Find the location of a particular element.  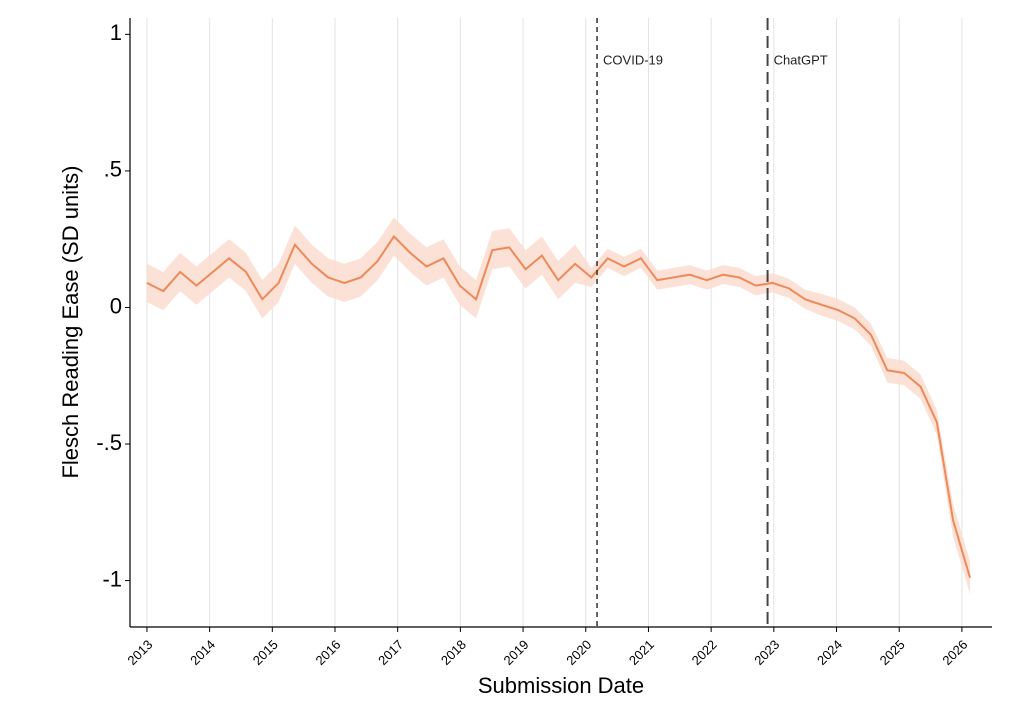

y-axis-title: Flesch Reading Ease (SD units) is located at coordinates (70, 321).